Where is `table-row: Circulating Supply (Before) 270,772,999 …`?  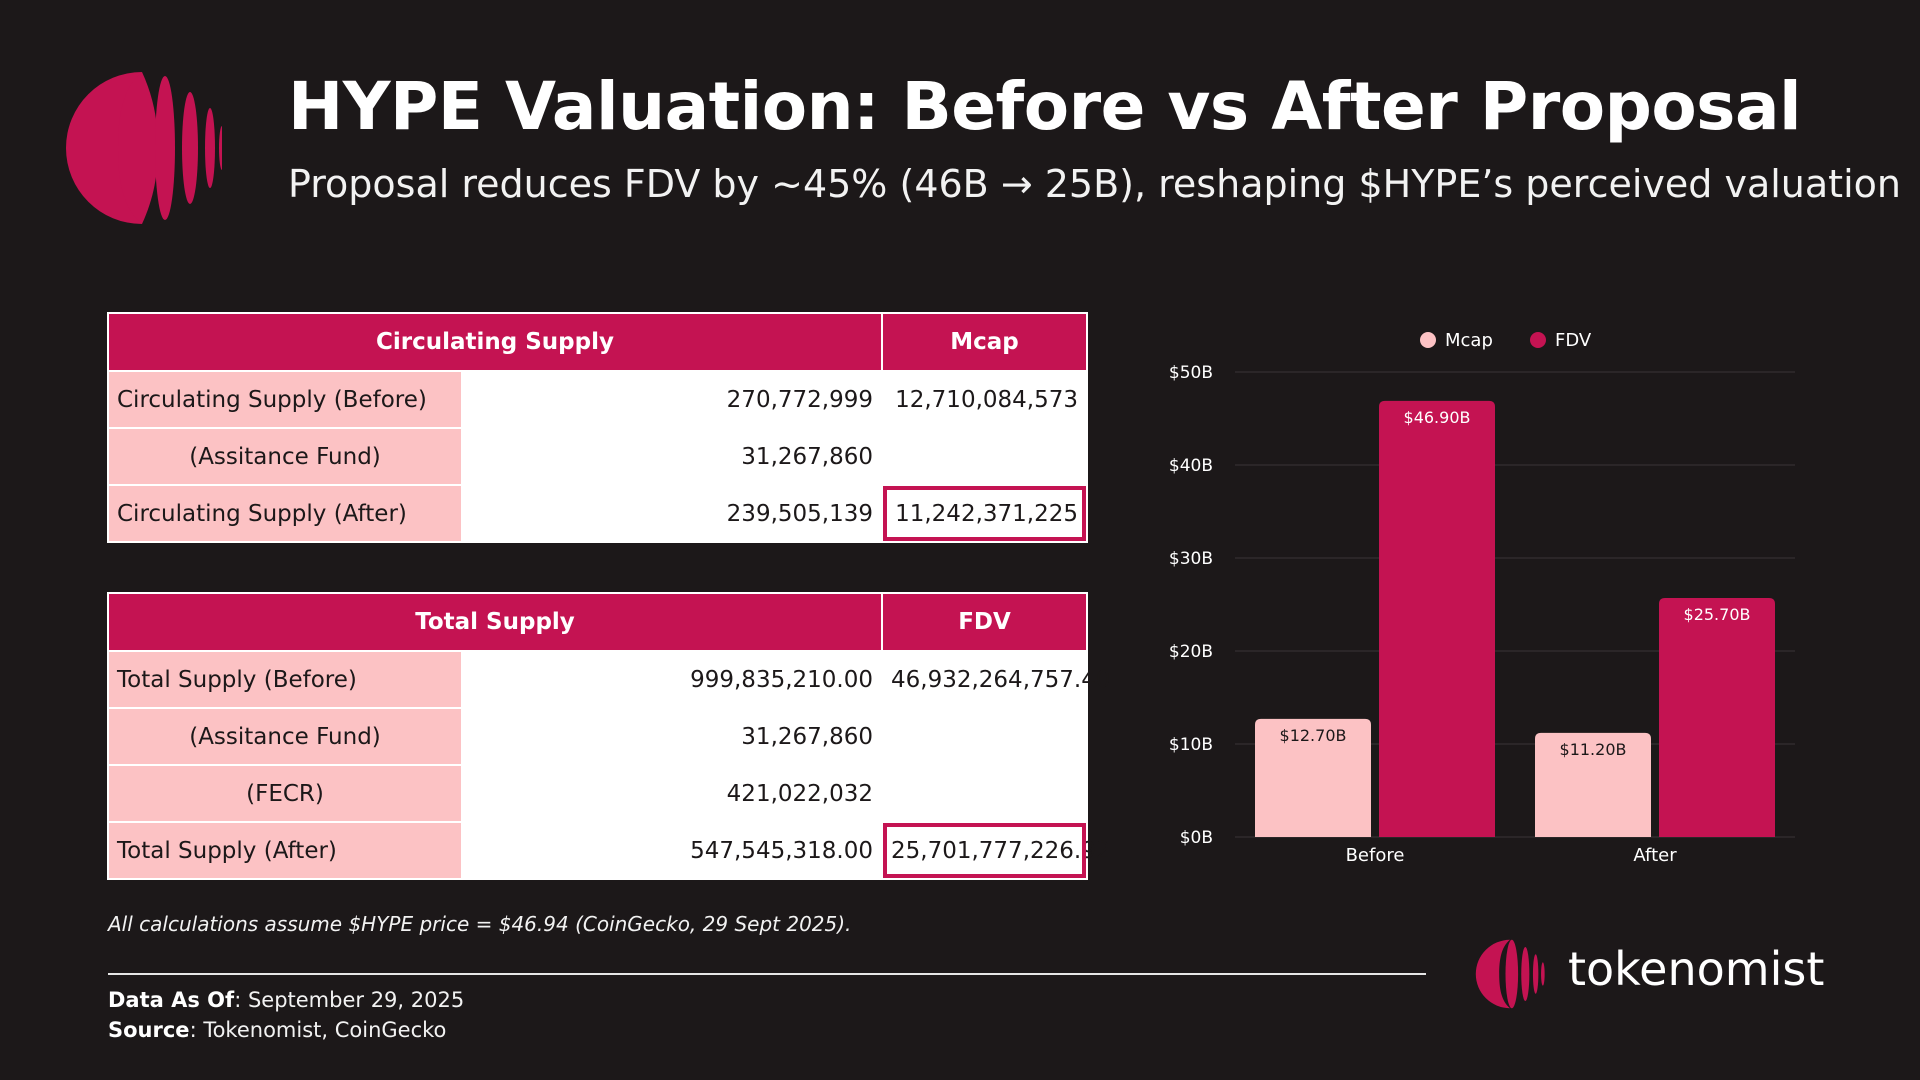 table-row: Circulating Supply (Before) 270,772,999 … is located at coordinates (597, 399).